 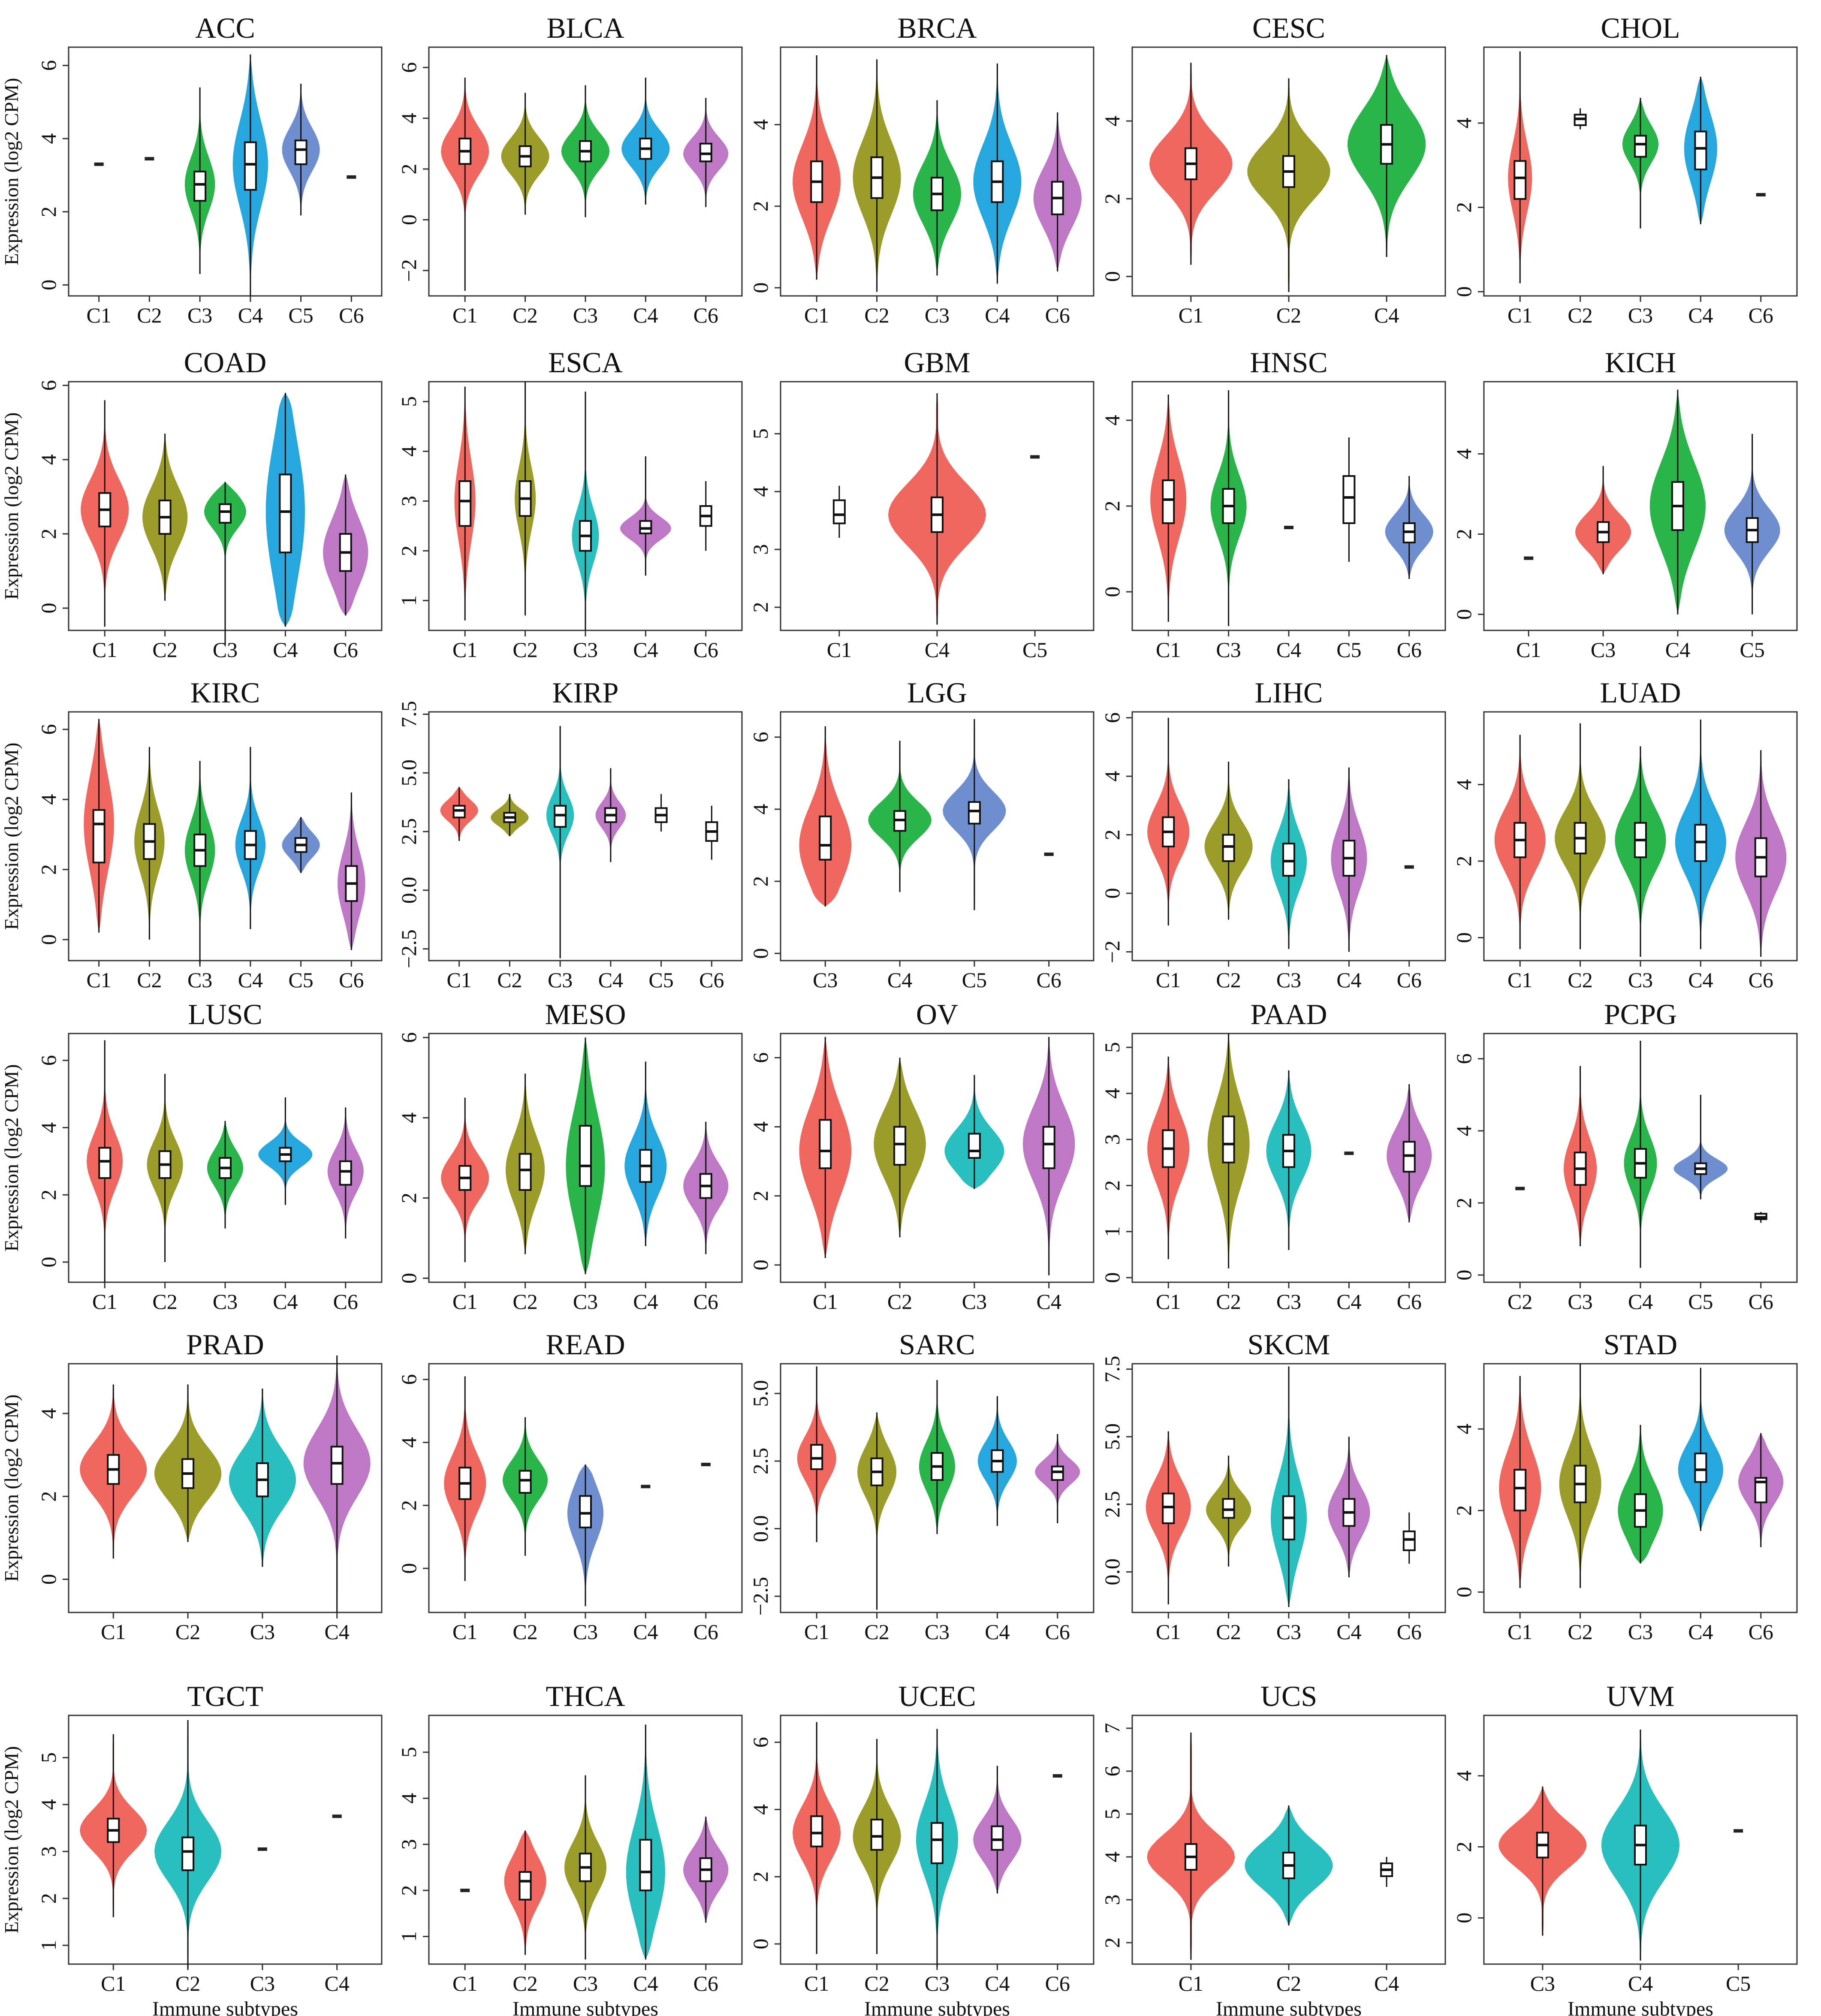 I want to click on panel-title: PAAD, so click(x=1289, y=1015).